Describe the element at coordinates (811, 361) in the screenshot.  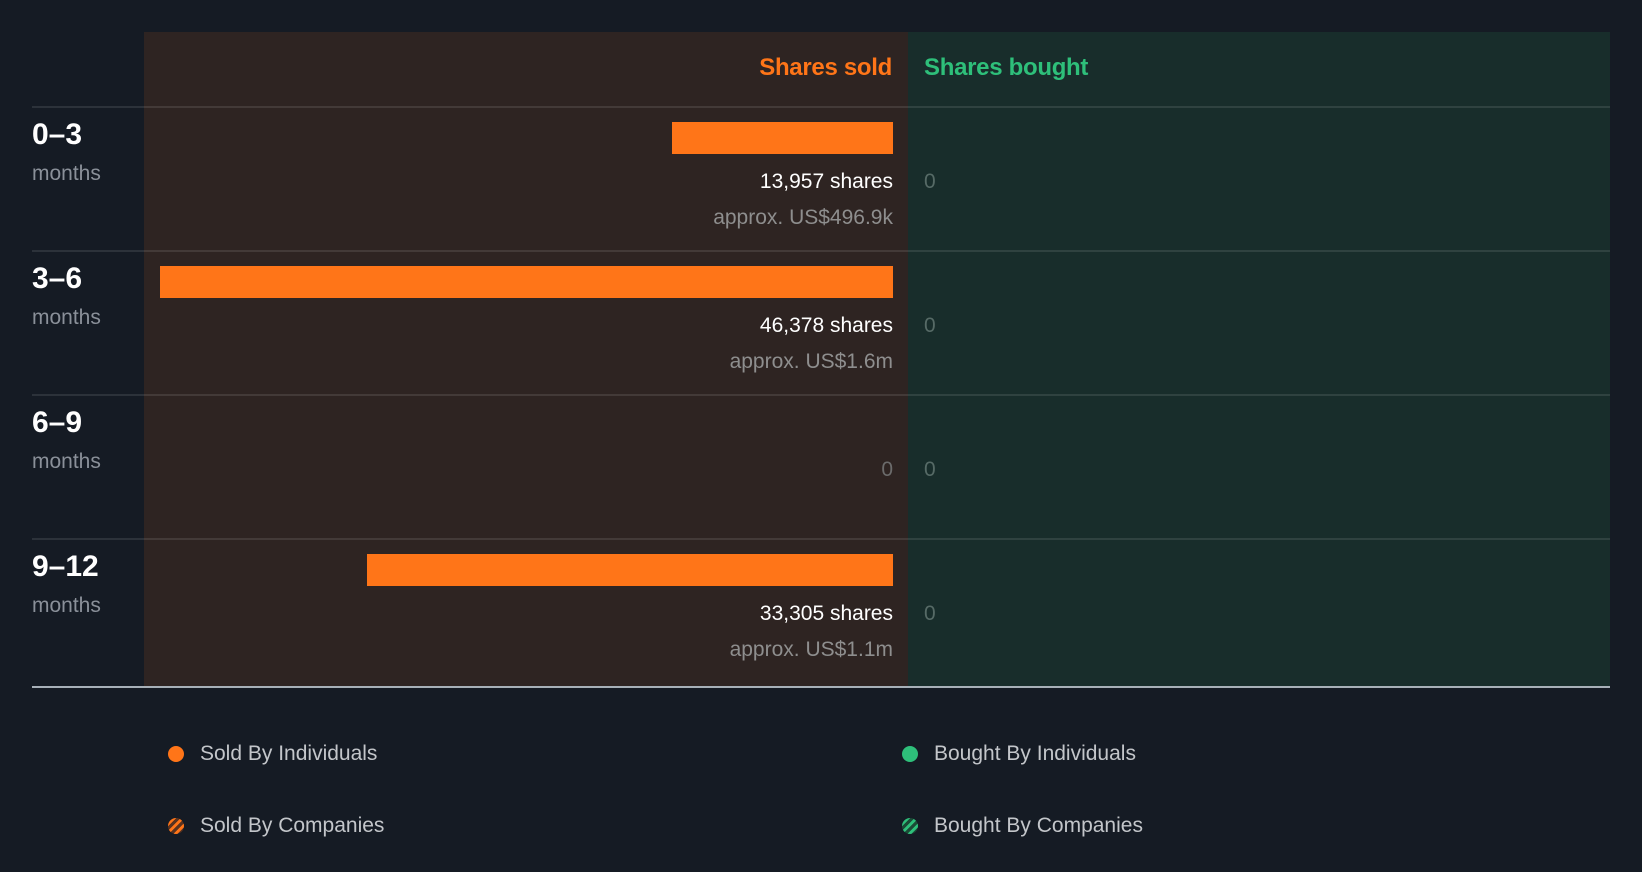
I see `sold-approx-value: approx. US$1.6m` at that location.